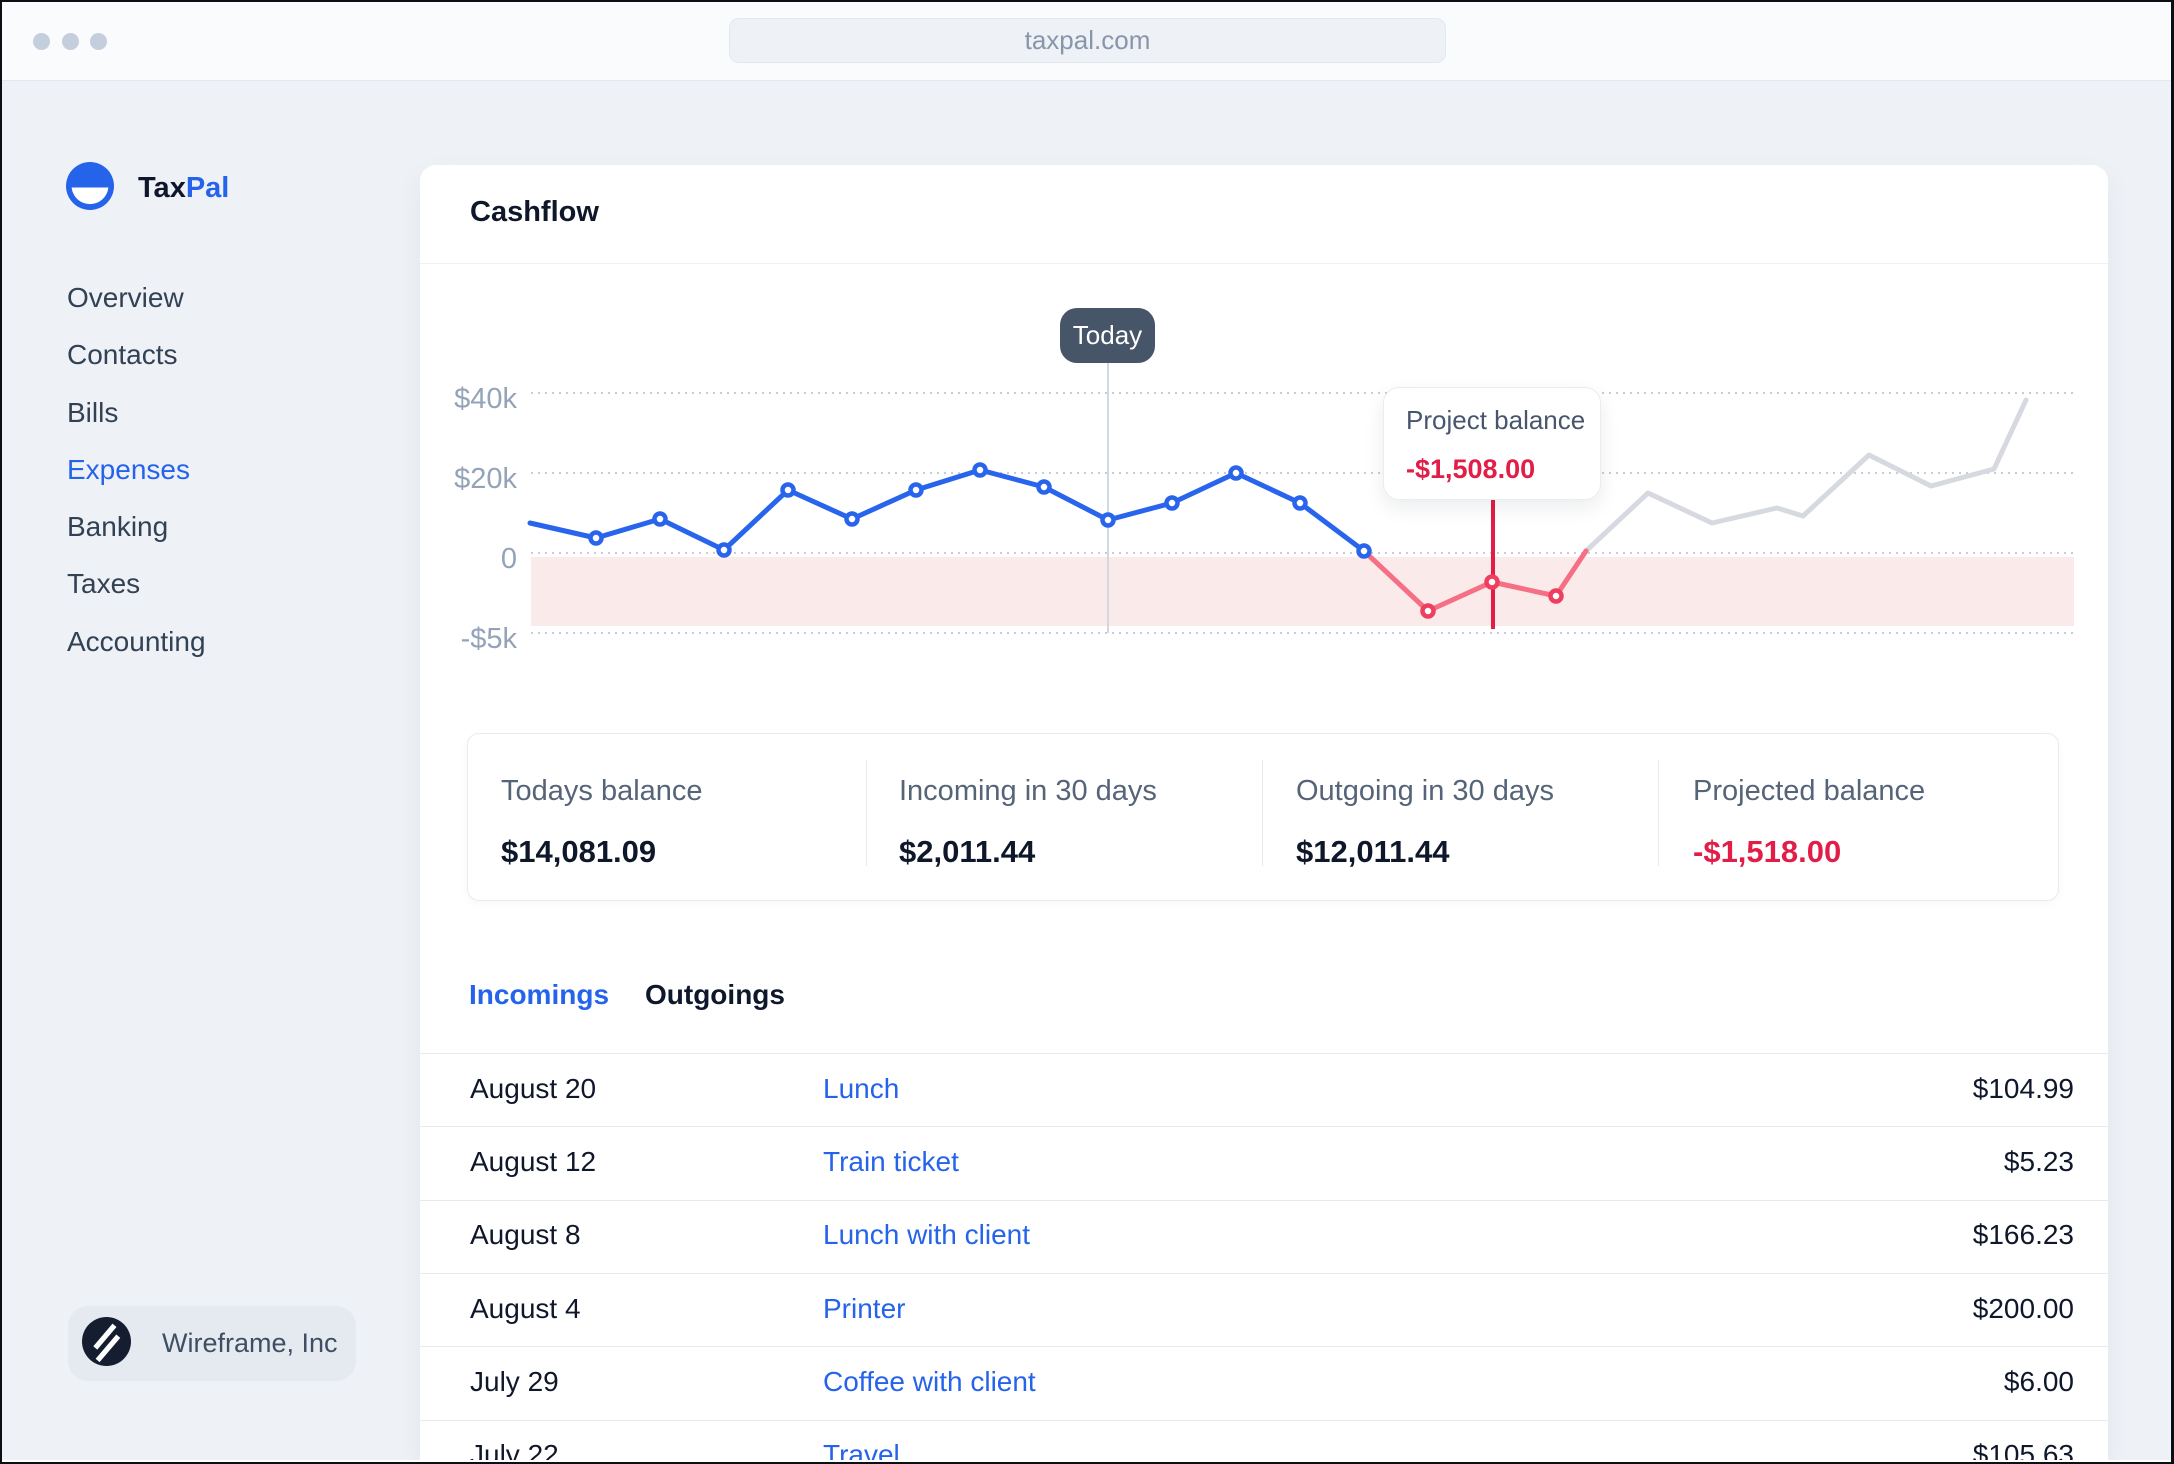  I want to click on svg-text: 0, so click(509, 559).